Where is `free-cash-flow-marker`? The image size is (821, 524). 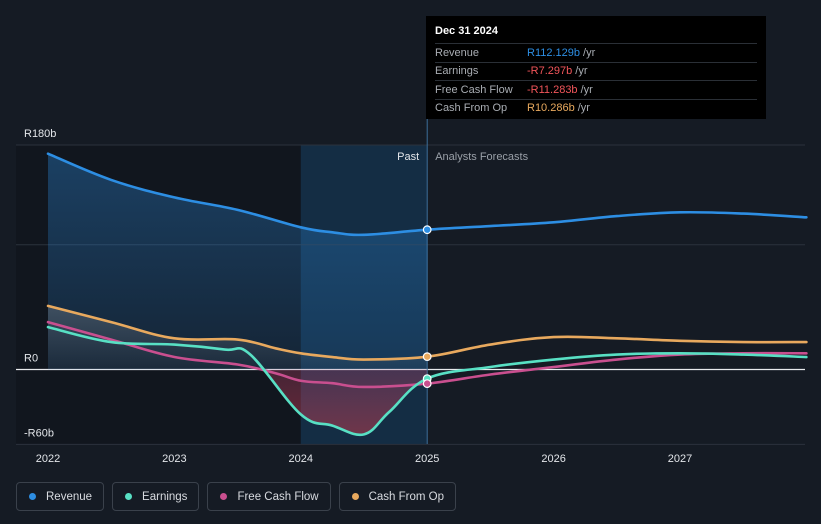 free-cash-flow-marker is located at coordinates (427, 383).